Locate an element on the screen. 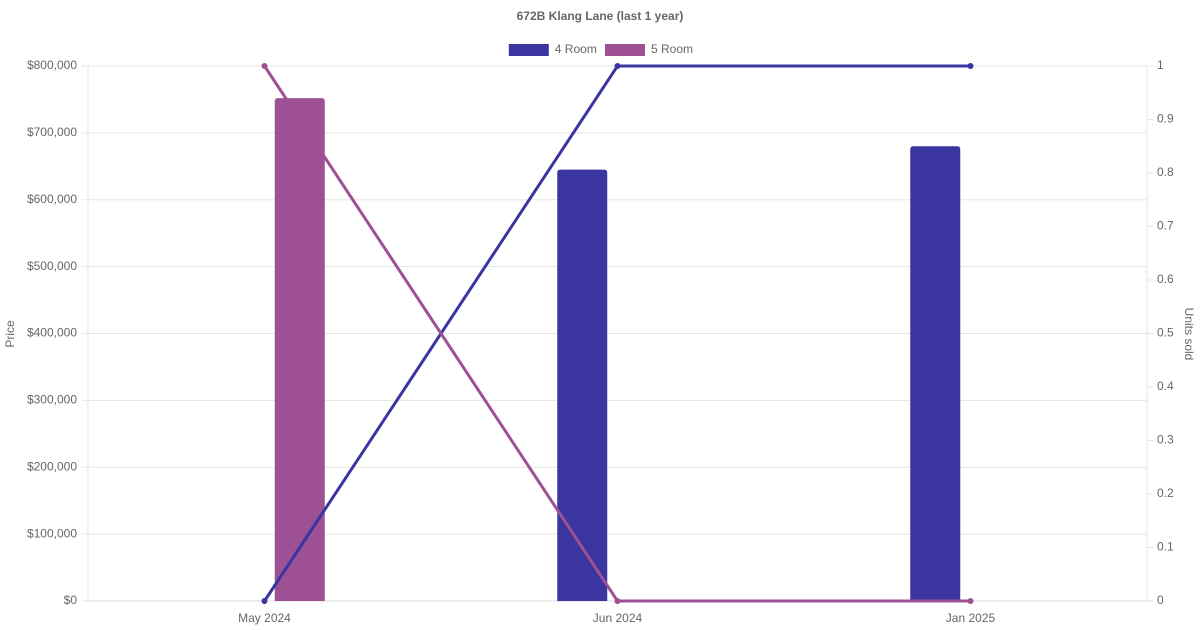 Image resolution: width=1200 pixels, height=630 pixels. y-tick-label: $600,000 is located at coordinates (52, 199).